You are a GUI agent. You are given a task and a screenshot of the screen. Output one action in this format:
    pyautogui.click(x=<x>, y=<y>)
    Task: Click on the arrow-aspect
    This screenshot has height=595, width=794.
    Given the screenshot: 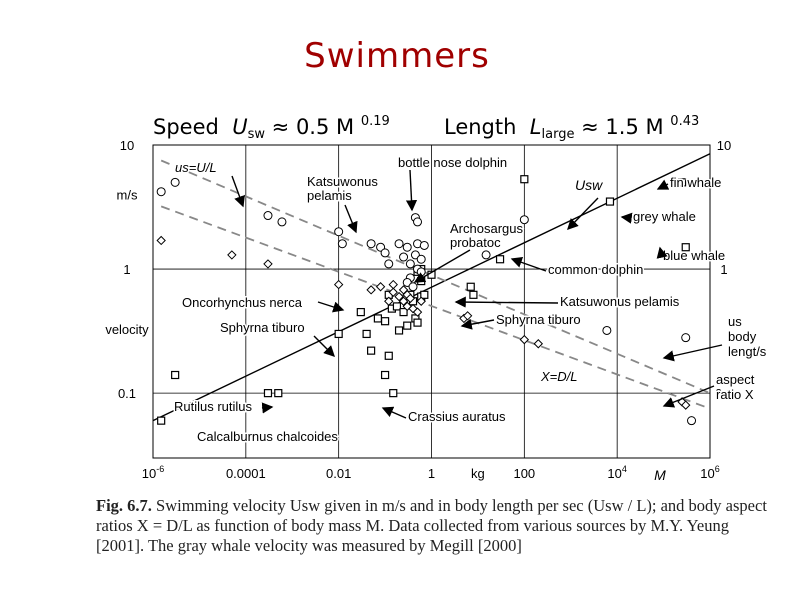 What is the action you would take?
    pyautogui.click(x=688, y=396)
    